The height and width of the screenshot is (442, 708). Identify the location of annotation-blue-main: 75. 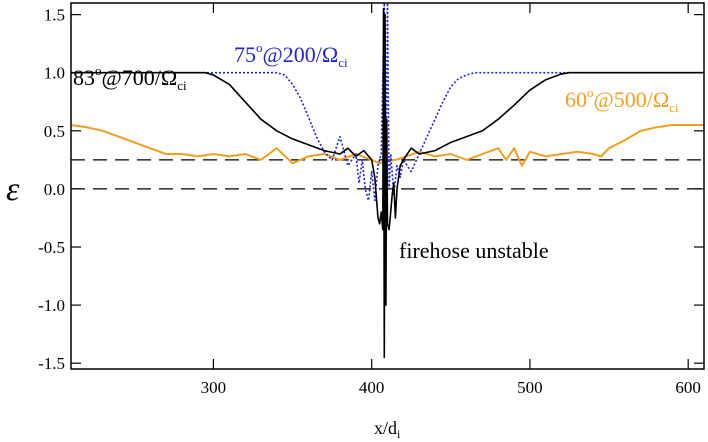
(245, 54).